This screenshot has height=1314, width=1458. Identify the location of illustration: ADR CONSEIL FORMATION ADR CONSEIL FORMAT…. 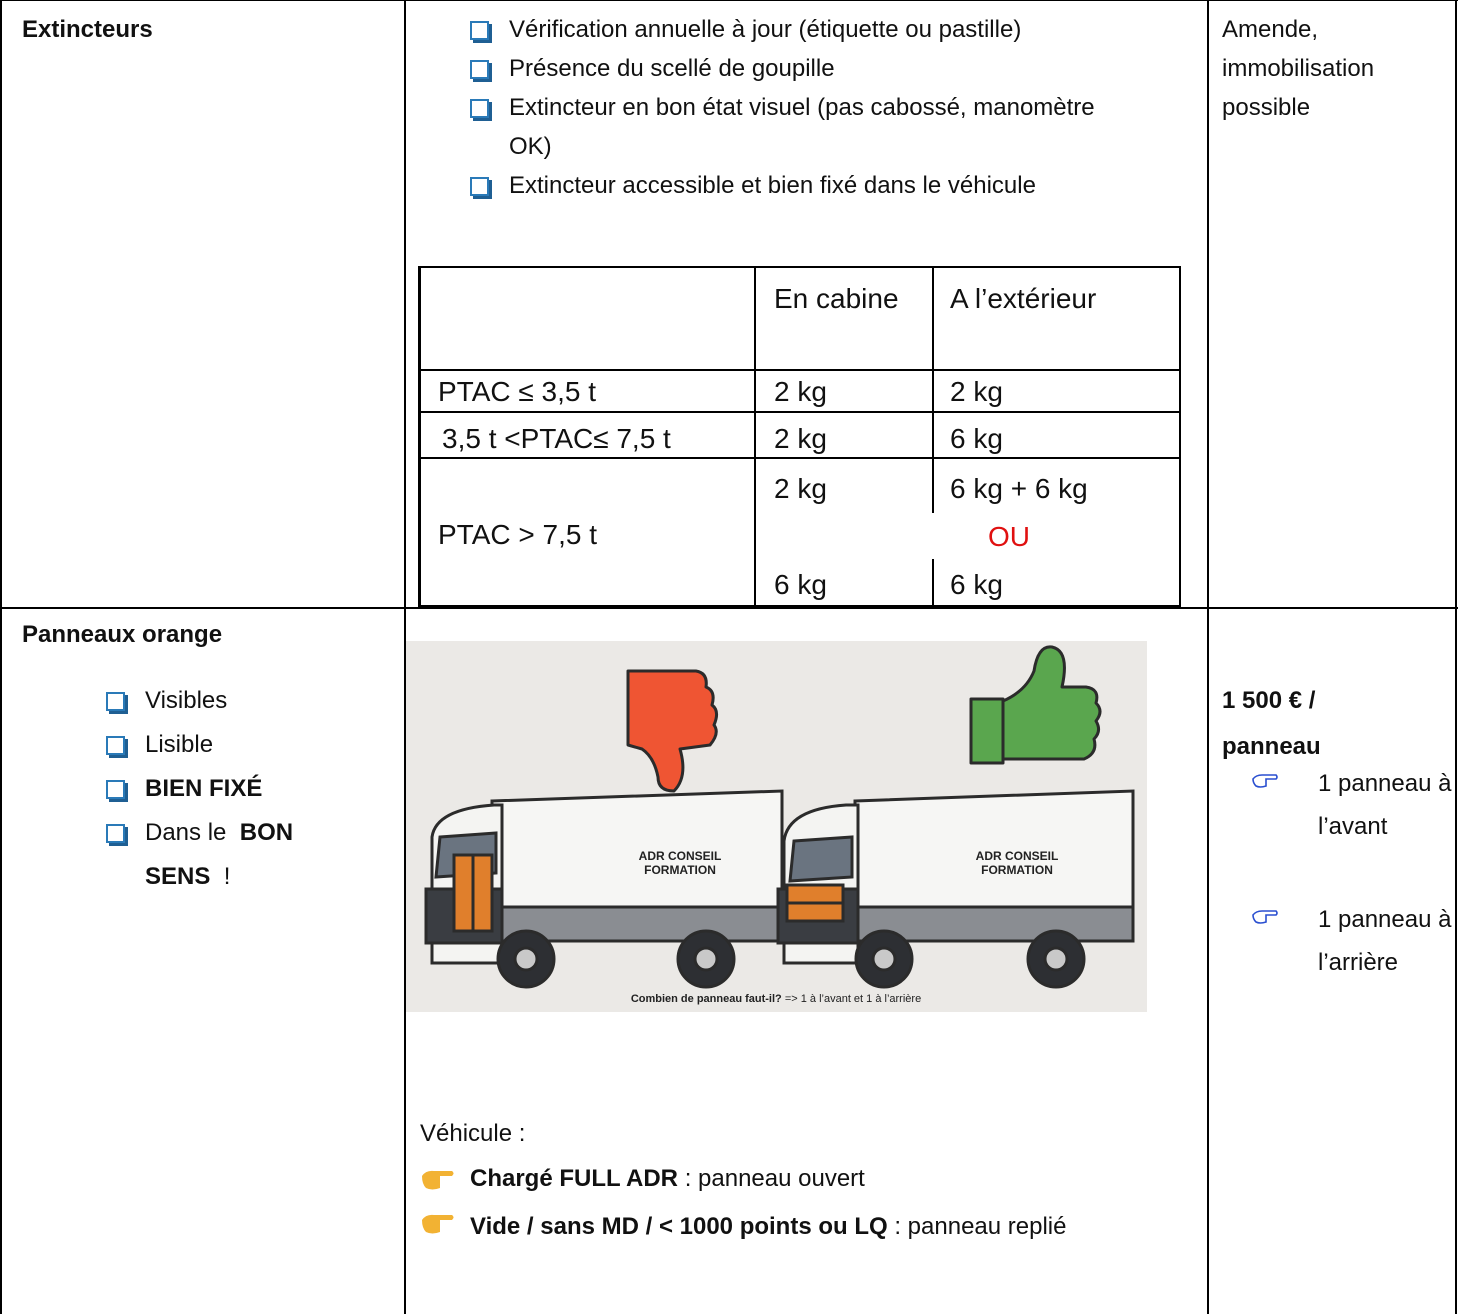
(776, 826).